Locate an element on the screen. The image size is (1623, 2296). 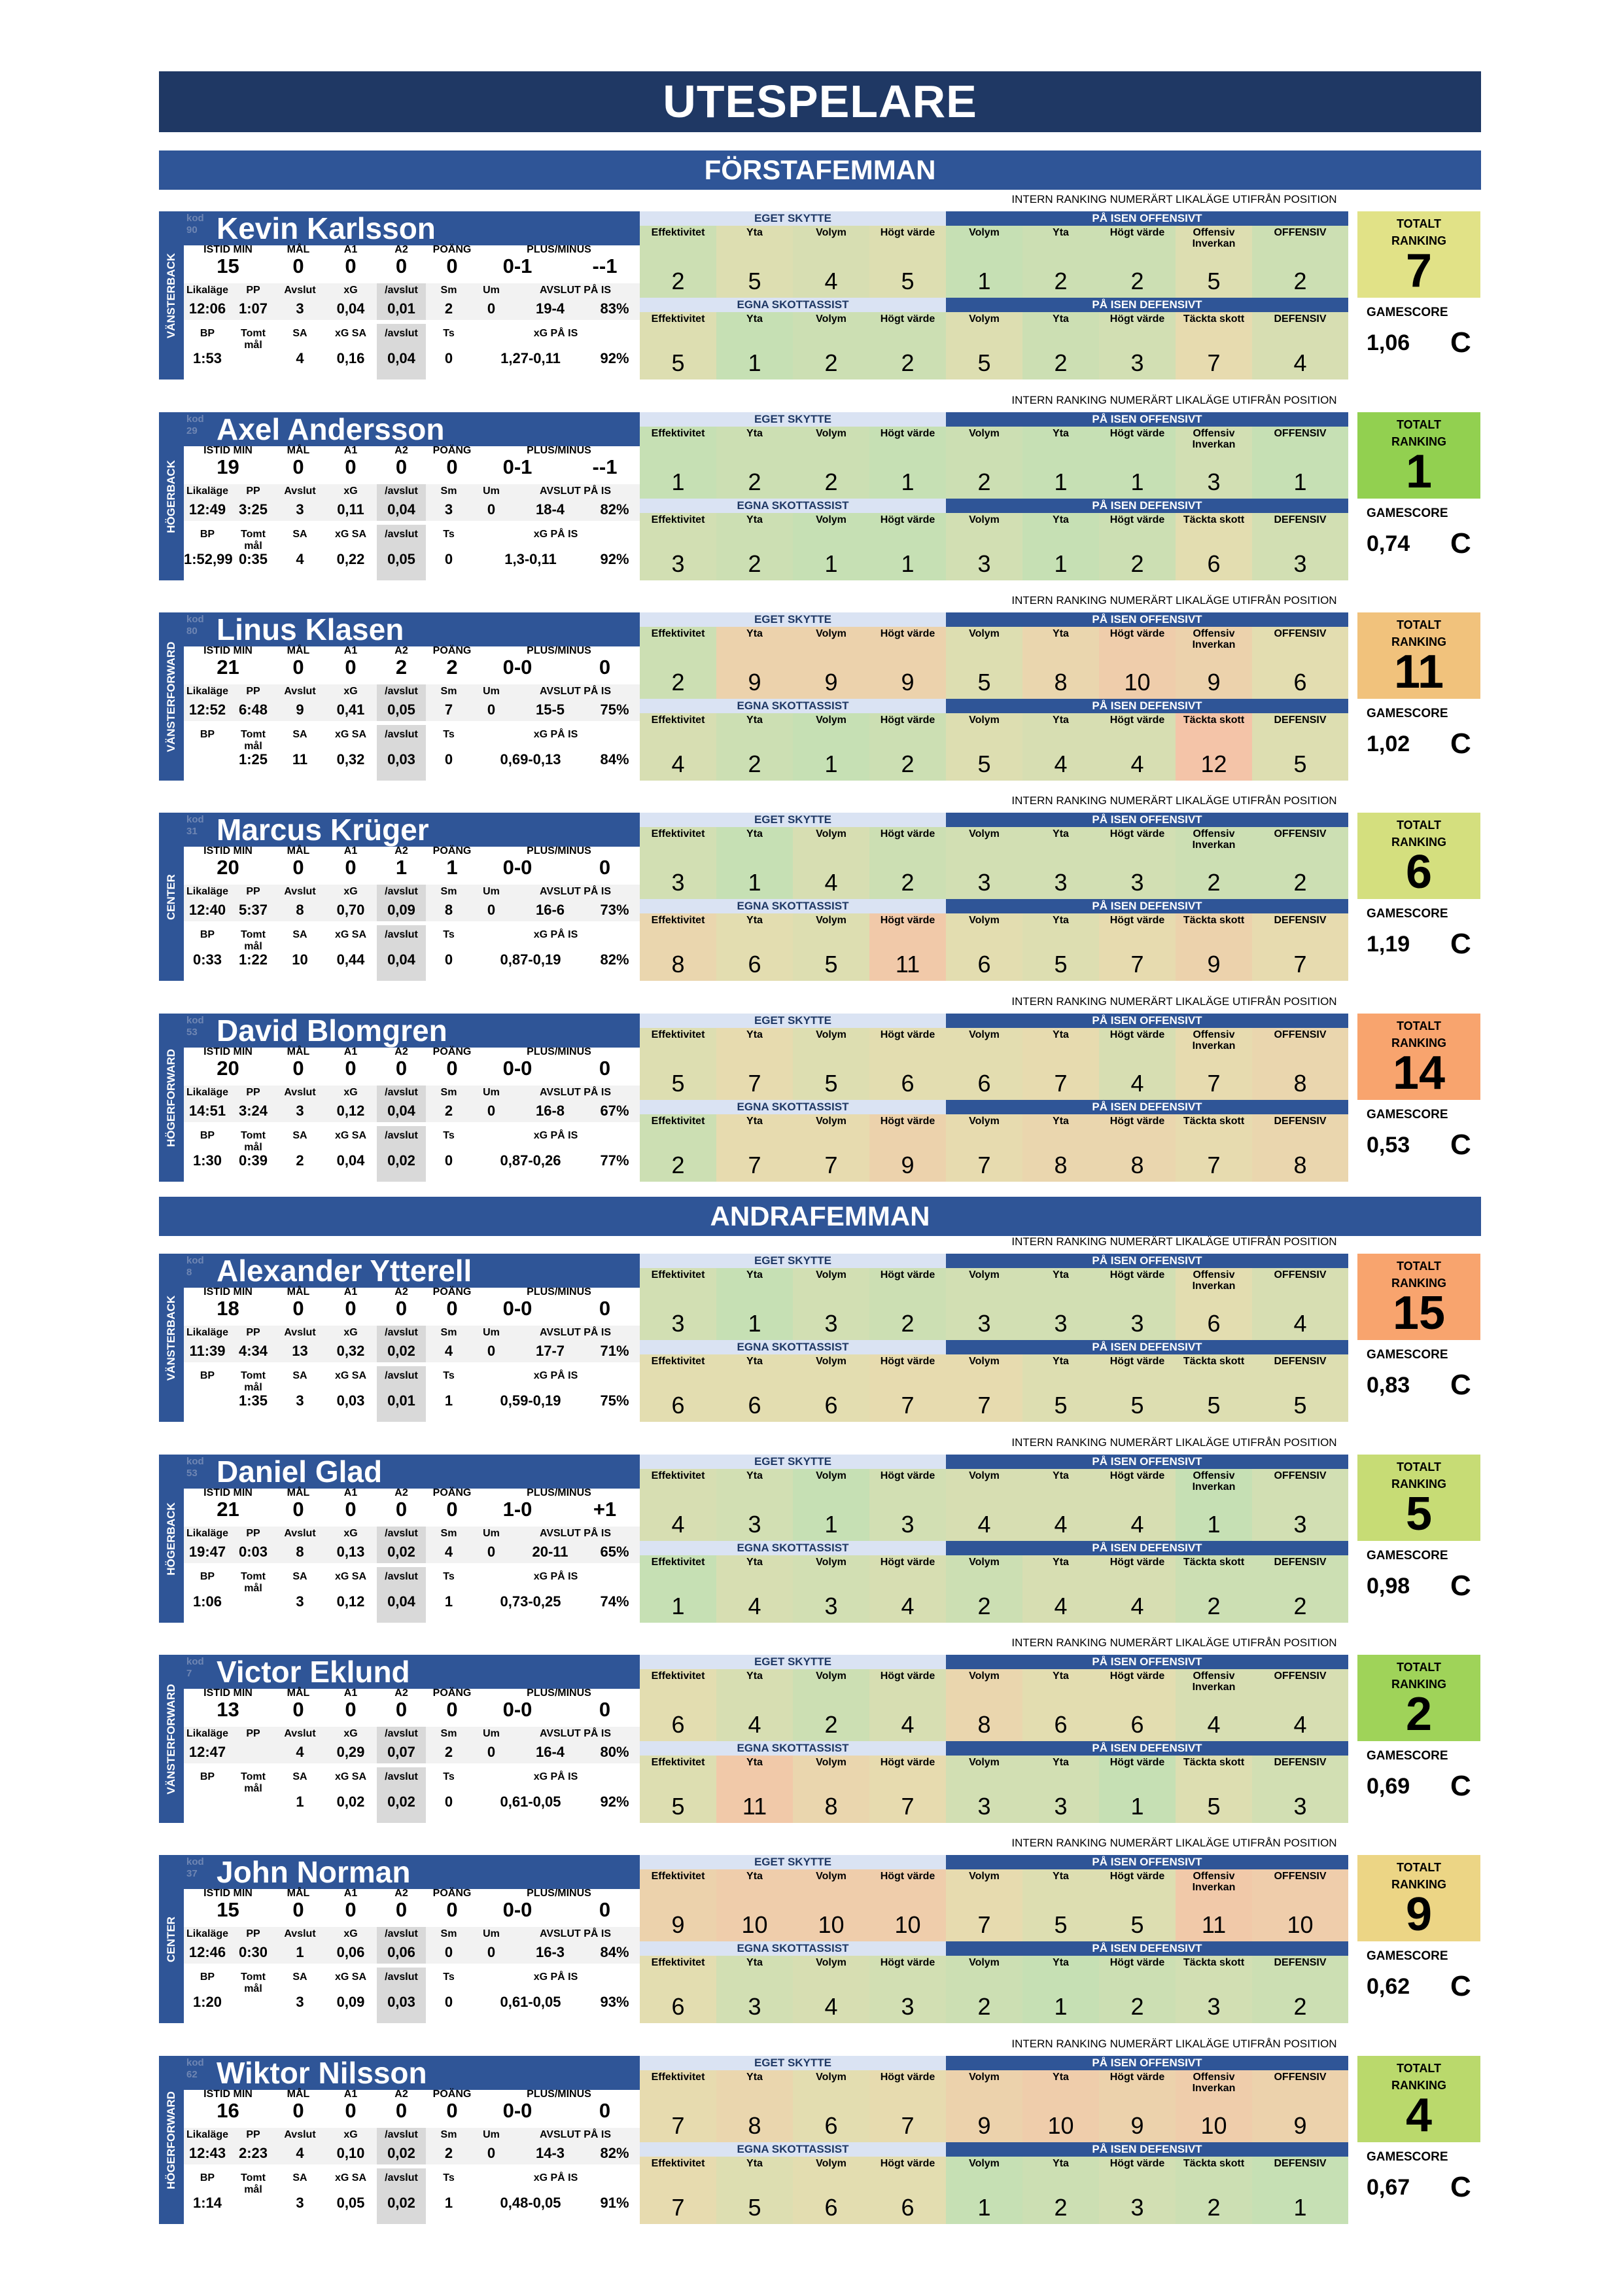
defense-rank-cell: Högt värde 3 is located at coordinates (1137, 346).